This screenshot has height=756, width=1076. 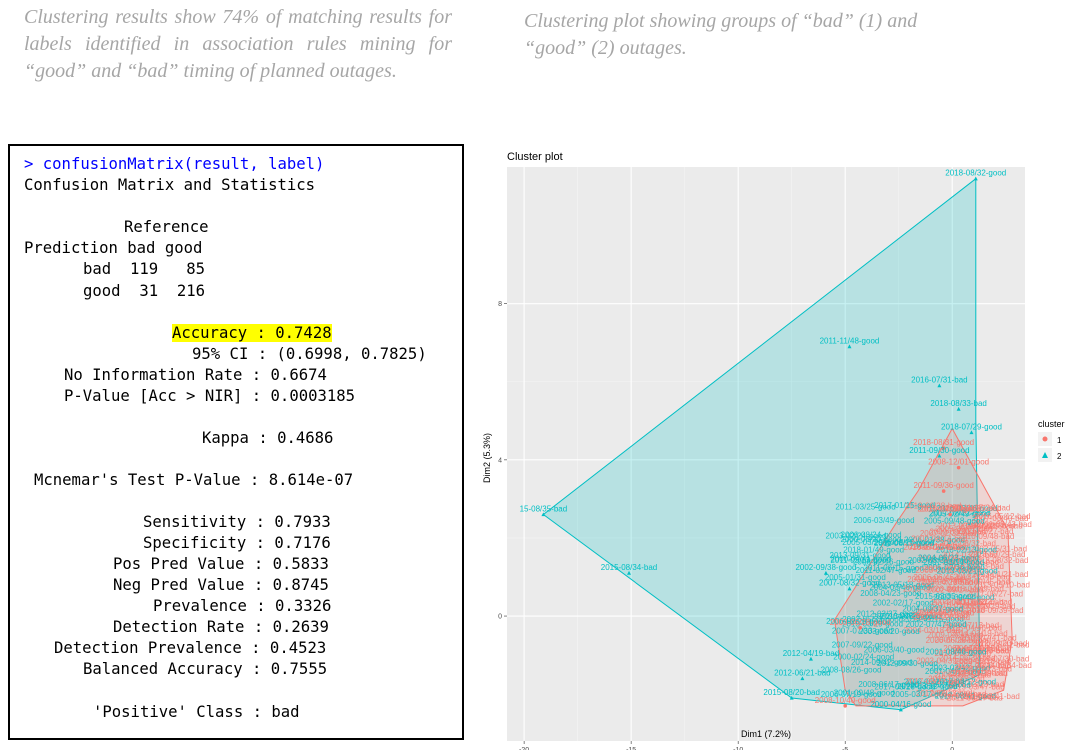 I want to click on label-cloud-text: 2014-02/41-bad, so click(x=991, y=696).